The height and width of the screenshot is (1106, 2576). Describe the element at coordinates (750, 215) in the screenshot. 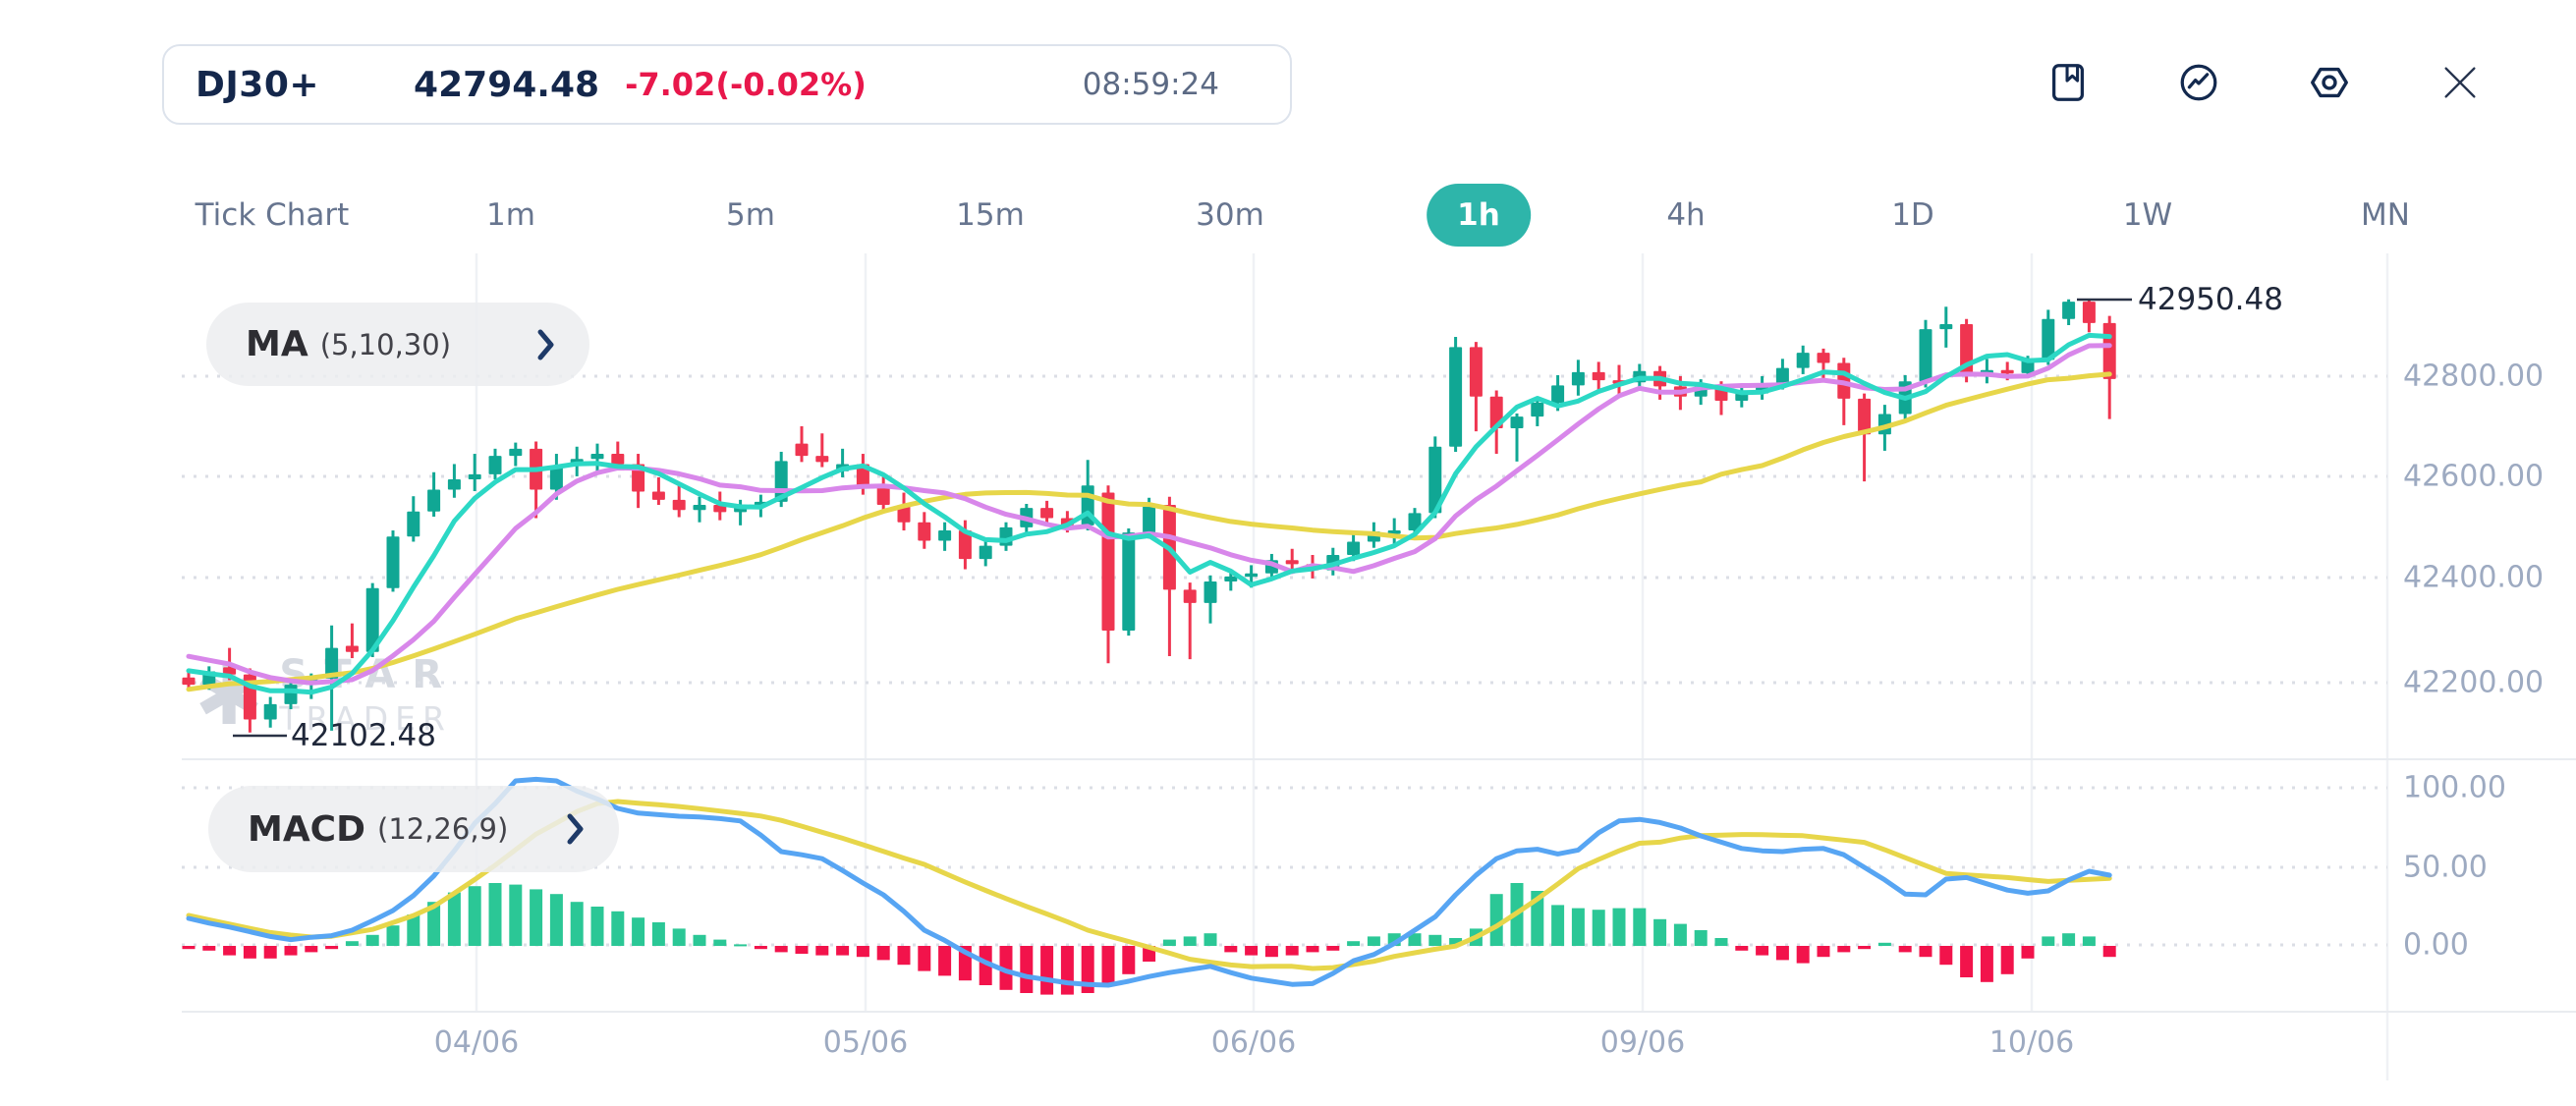

I see `tab-5m: 5m` at that location.